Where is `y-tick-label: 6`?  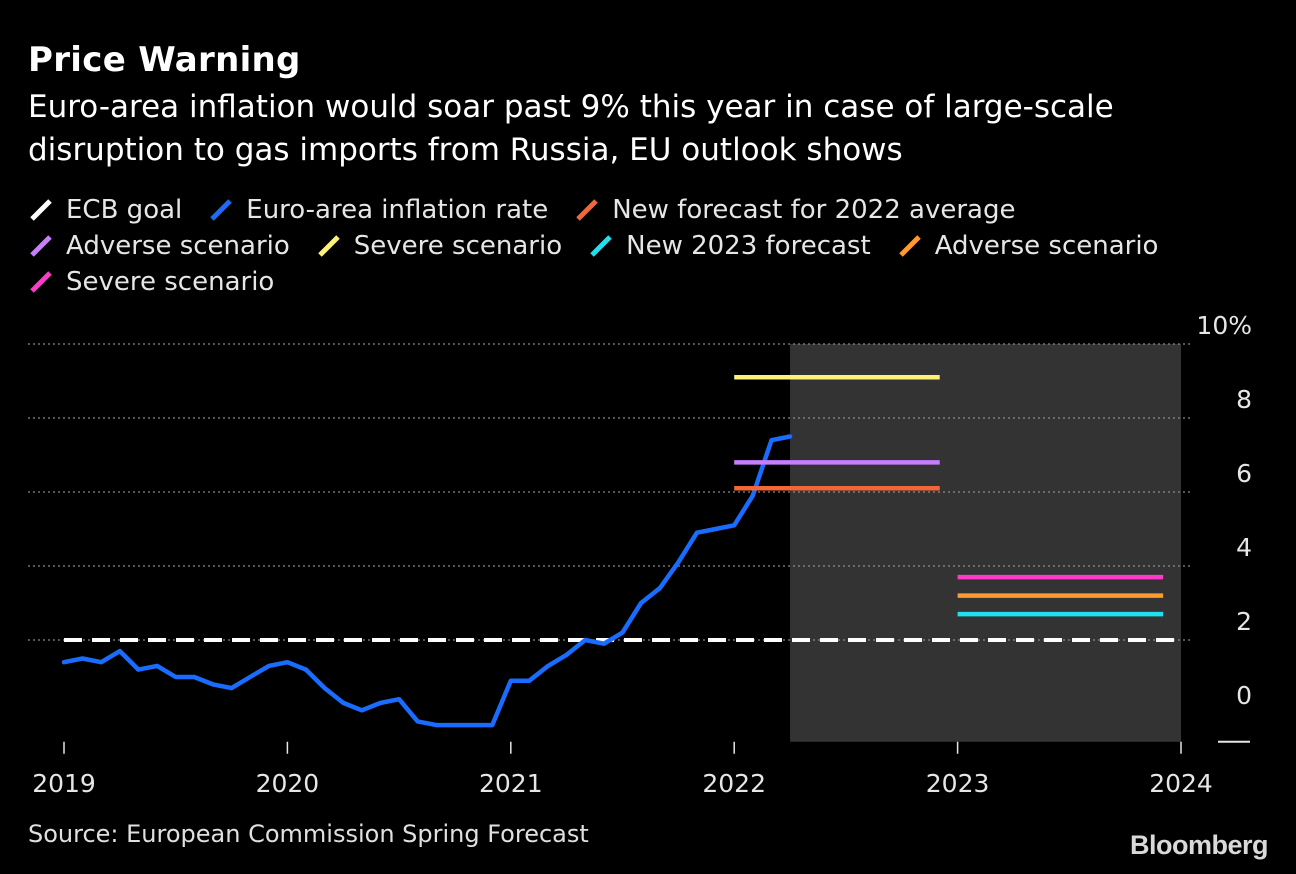
y-tick-label: 6 is located at coordinates (1244, 473).